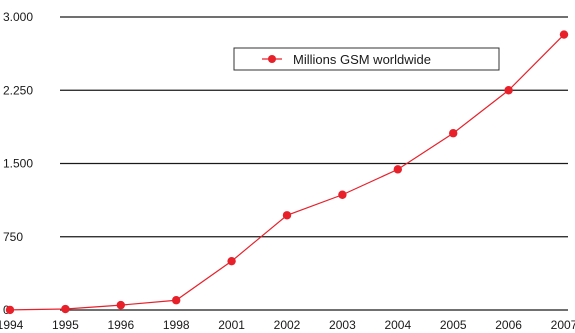  Describe the element at coordinates (18, 17) in the screenshot. I see `y-tick-label: 3.000` at that location.